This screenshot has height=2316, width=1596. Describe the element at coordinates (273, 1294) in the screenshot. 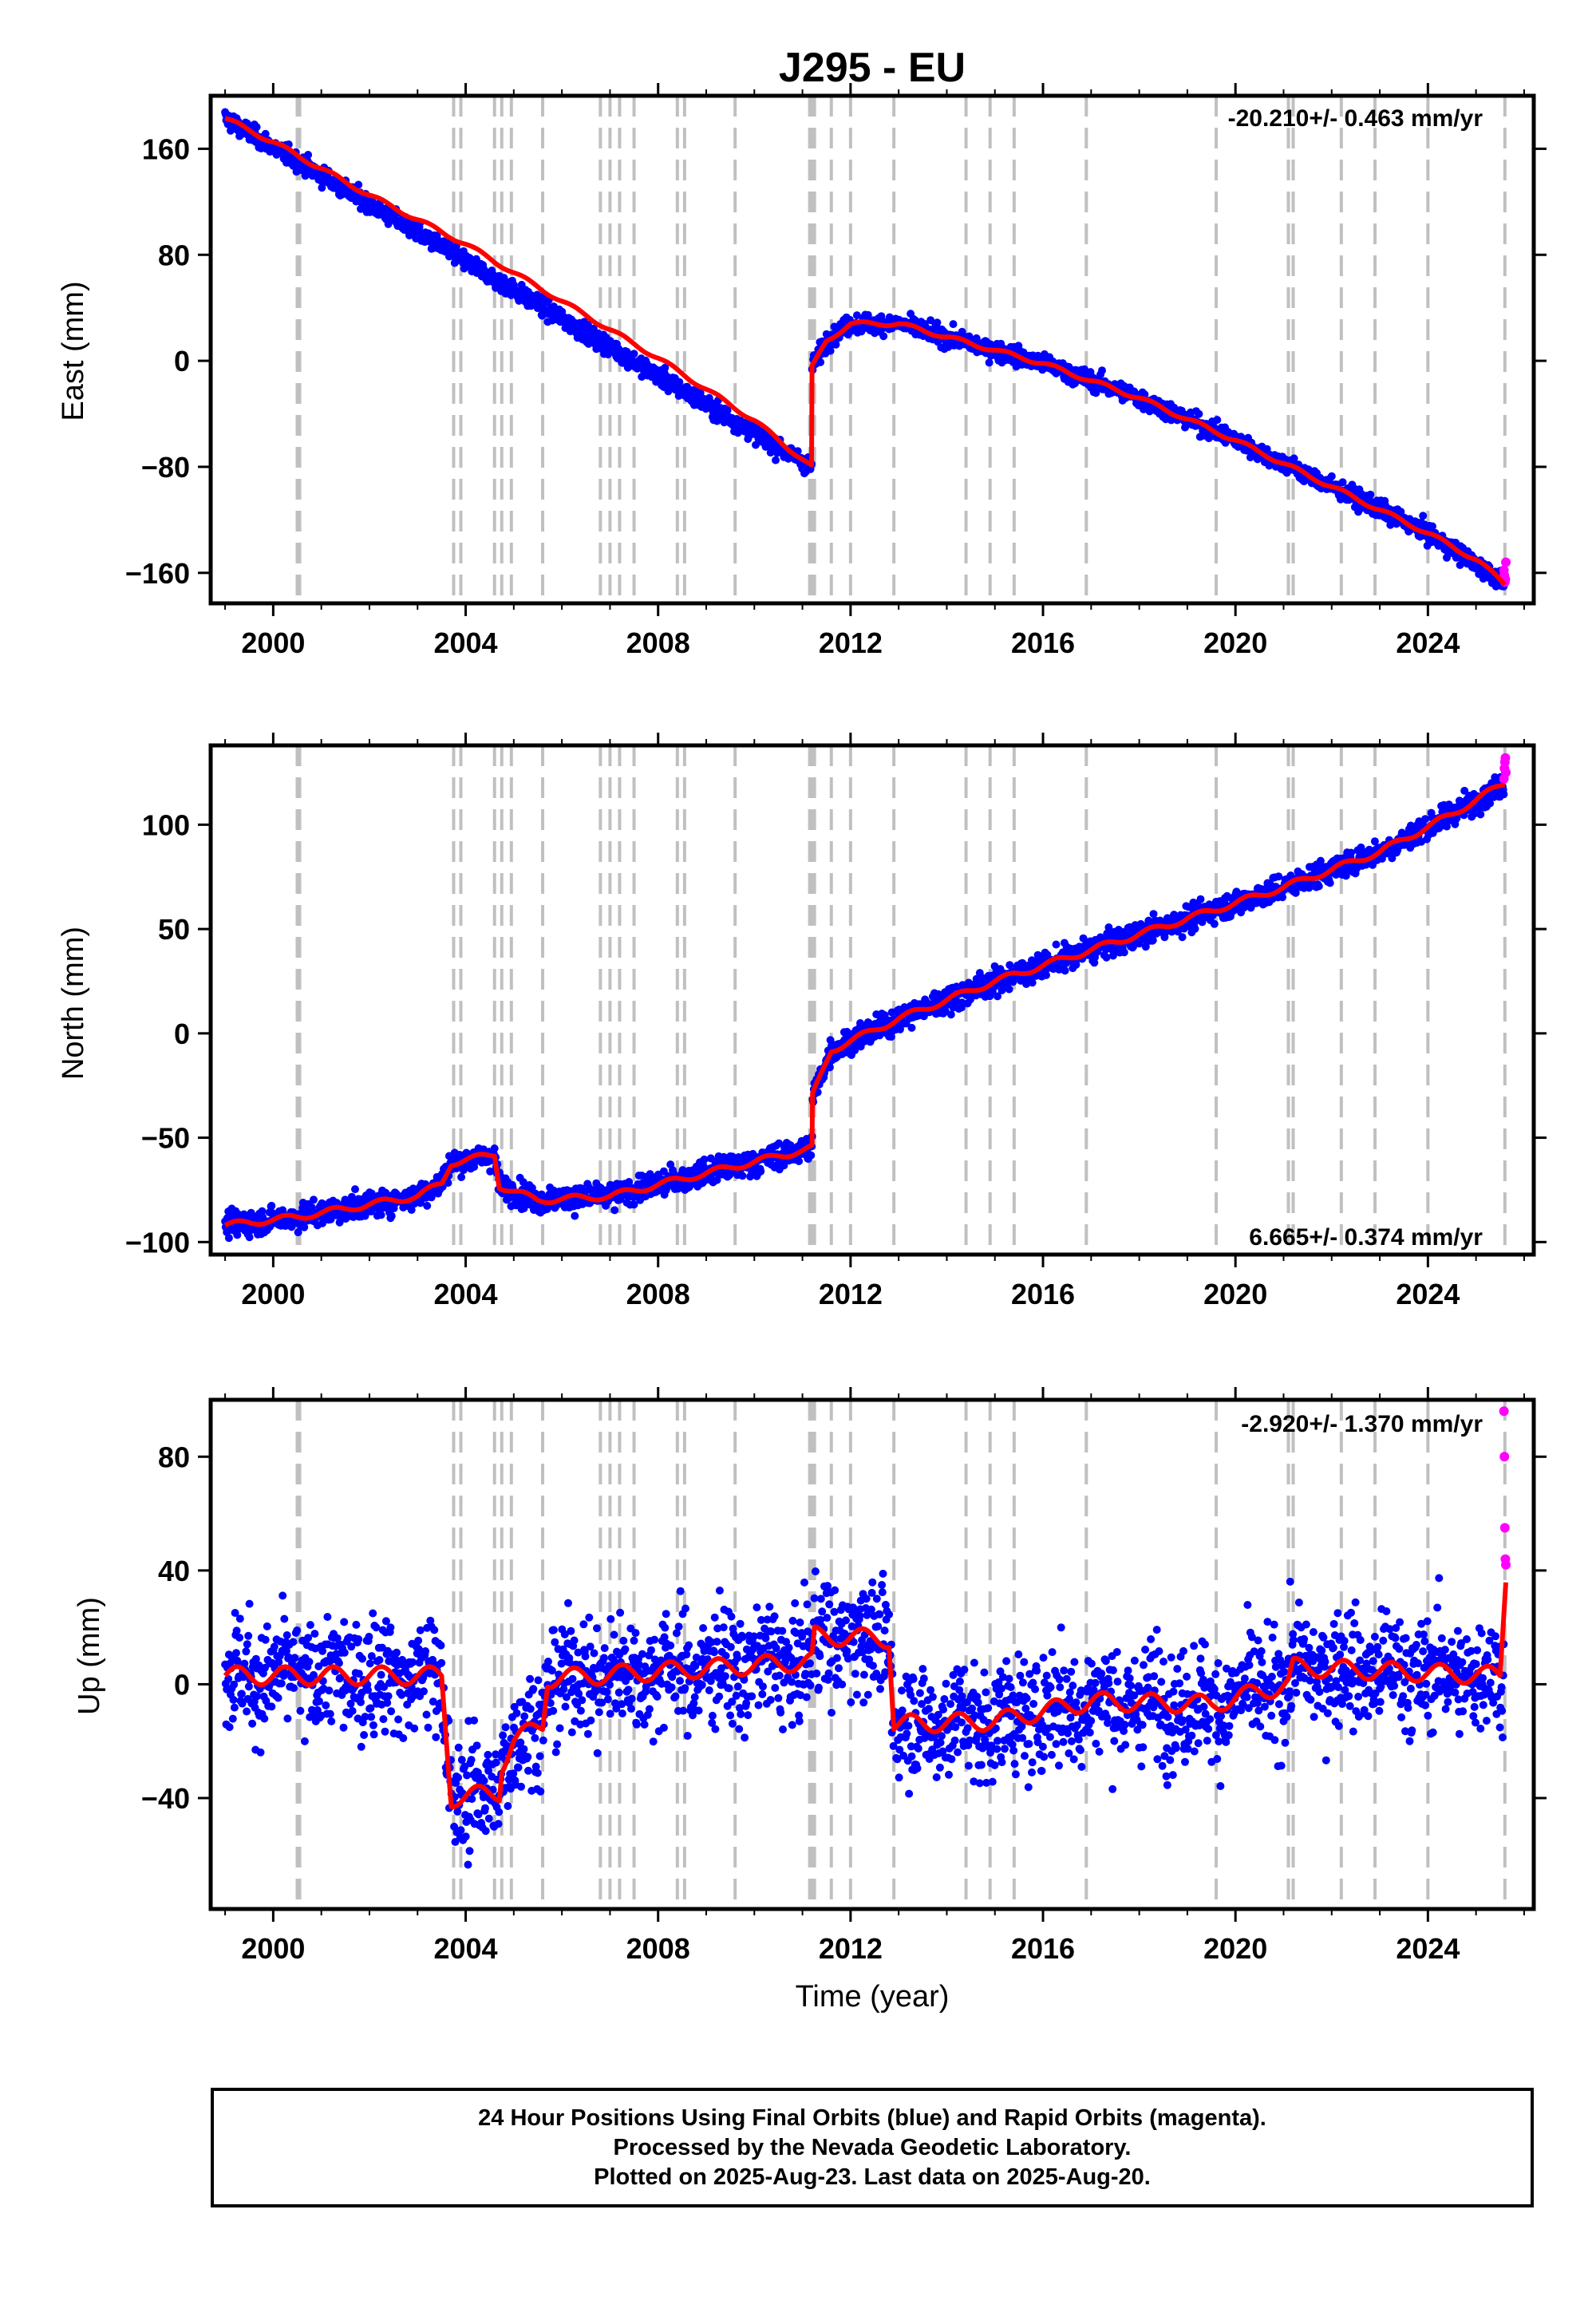

I see `north-x-tick-label: 2000` at that location.